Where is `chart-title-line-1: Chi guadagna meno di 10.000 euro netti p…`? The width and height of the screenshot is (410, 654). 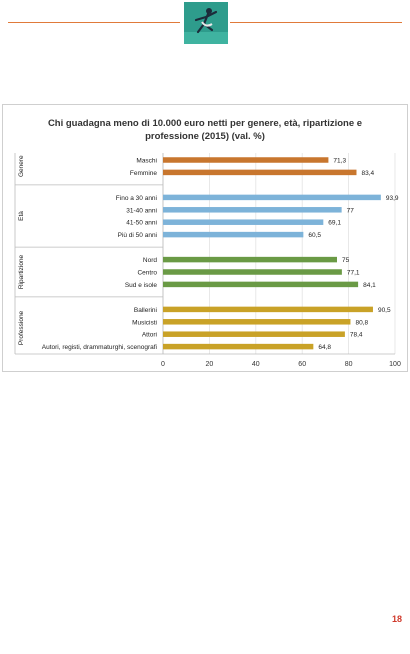
chart-title-line-1: Chi guadagna meno di 10.000 euro netti p… is located at coordinates (205, 123).